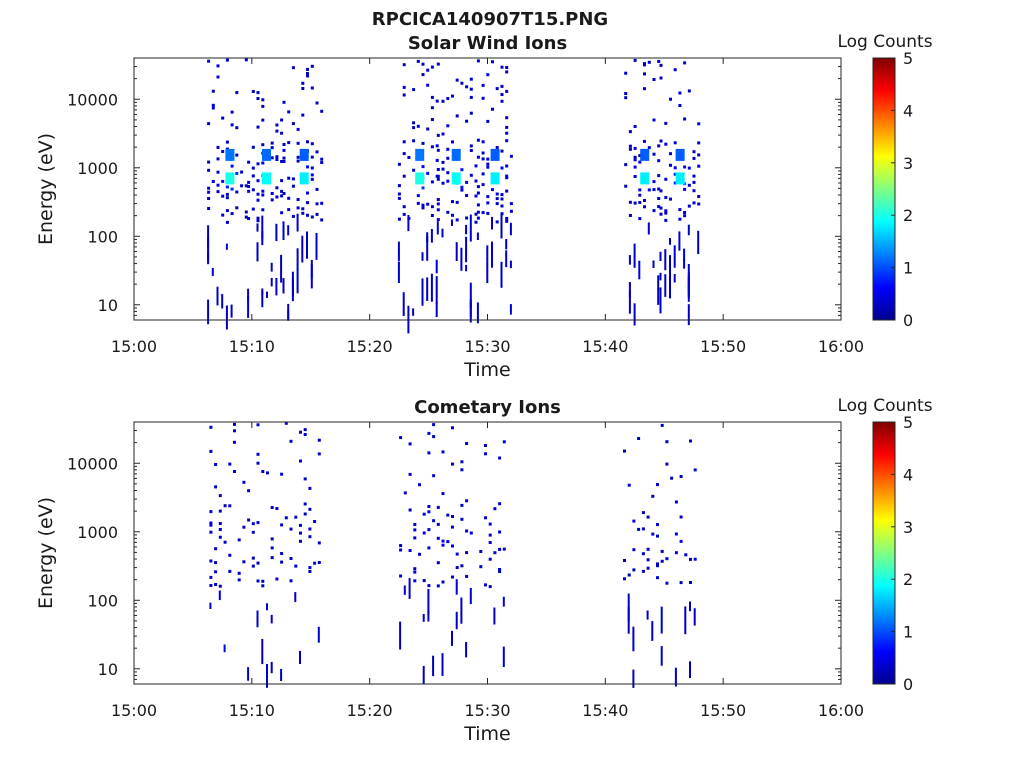 This screenshot has width=1024, height=772. What do you see at coordinates (908, 474) in the screenshot?
I see `colorbar-tick-label: 4` at bounding box center [908, 474].